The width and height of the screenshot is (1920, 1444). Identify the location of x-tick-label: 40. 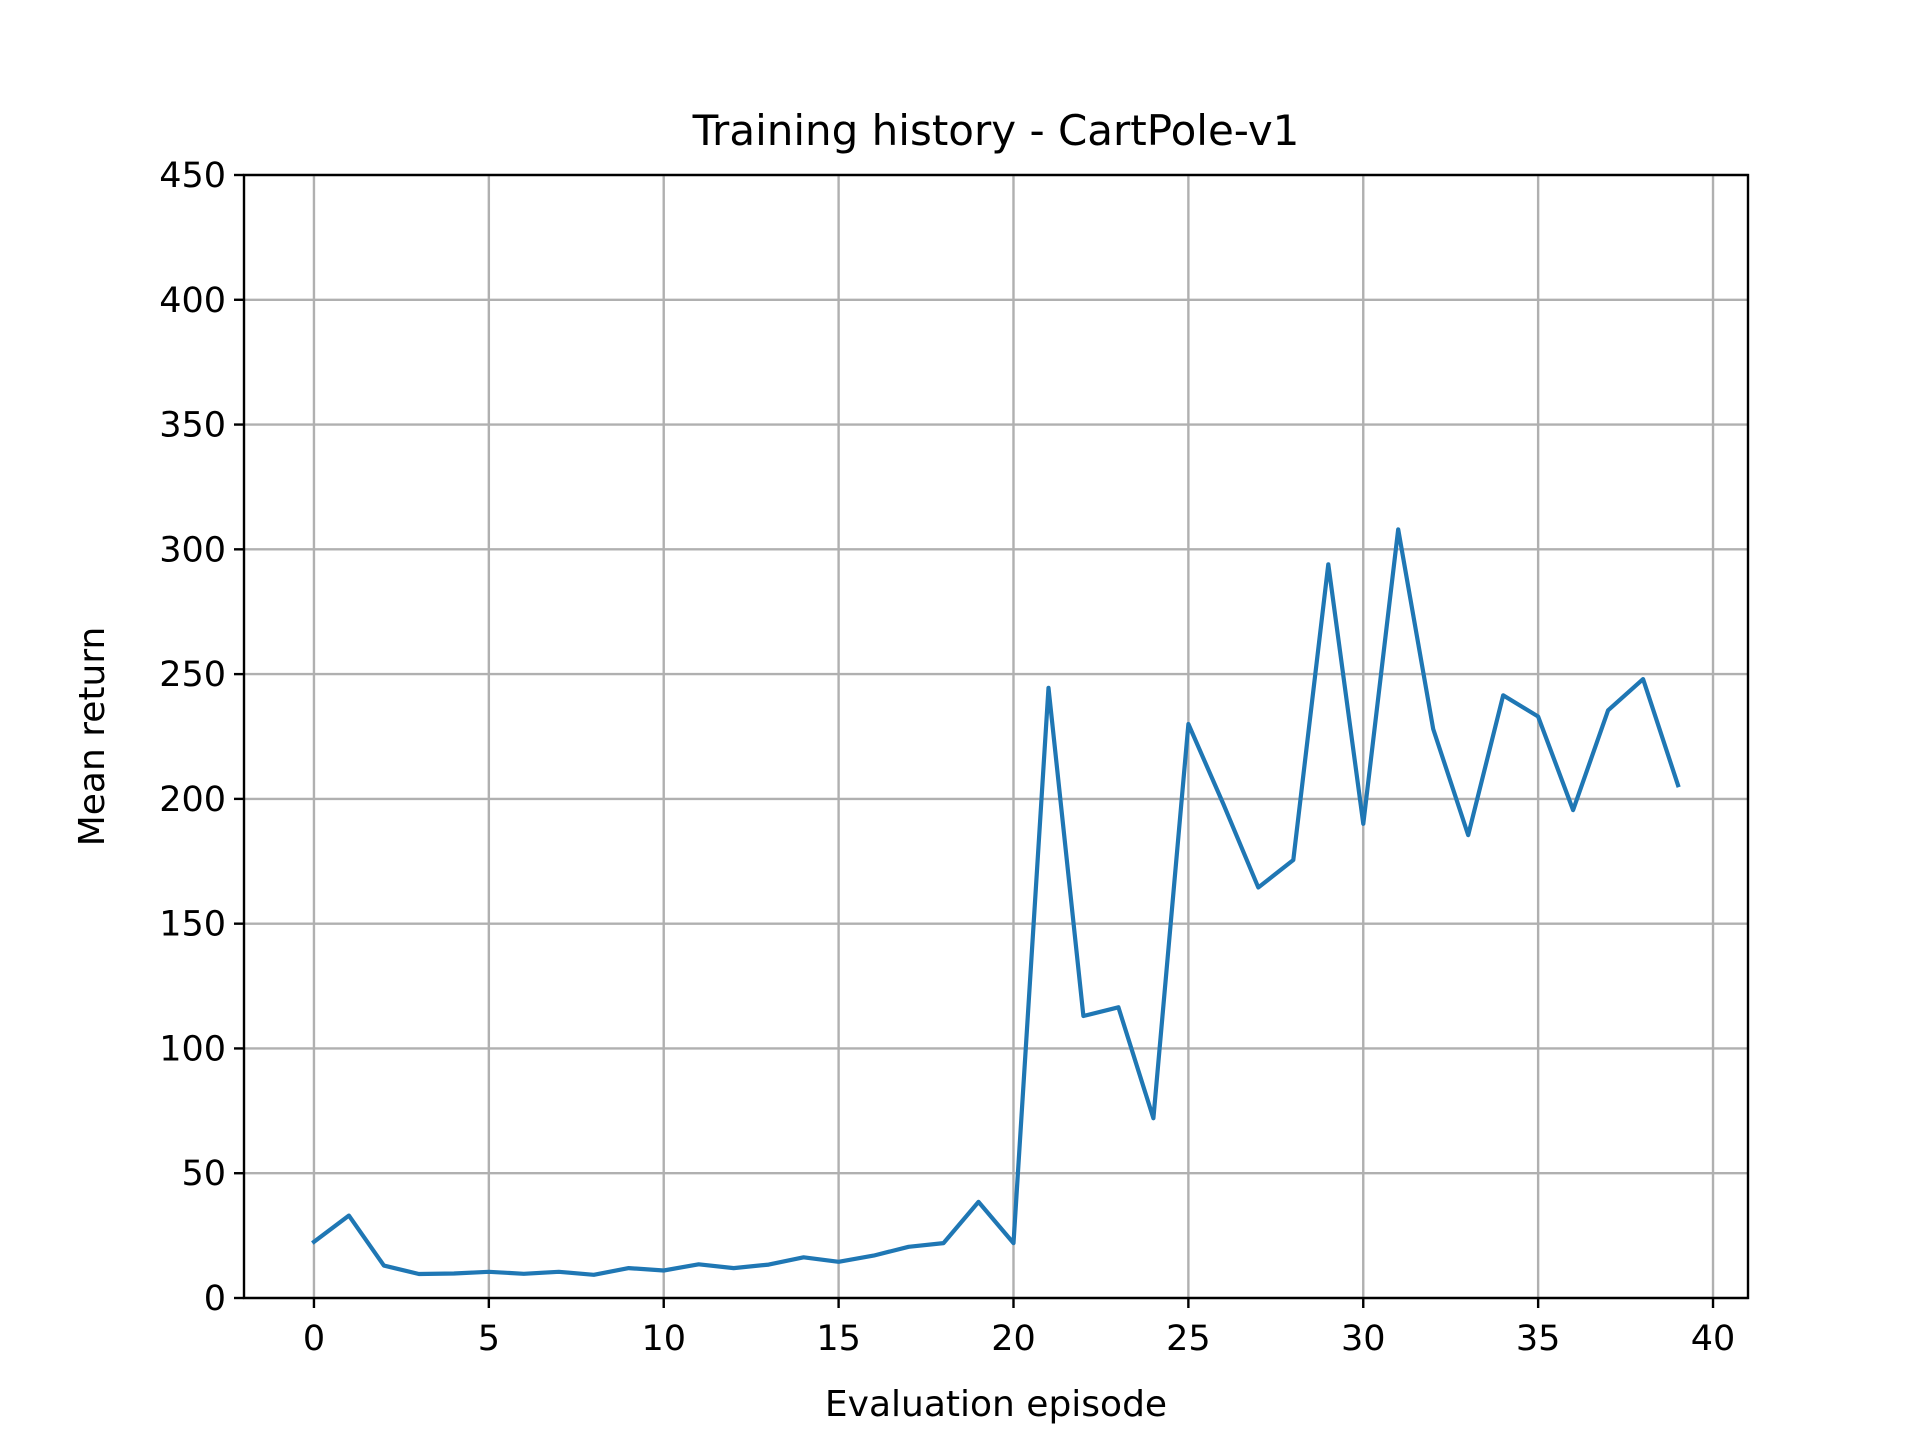
(1713, 1339).